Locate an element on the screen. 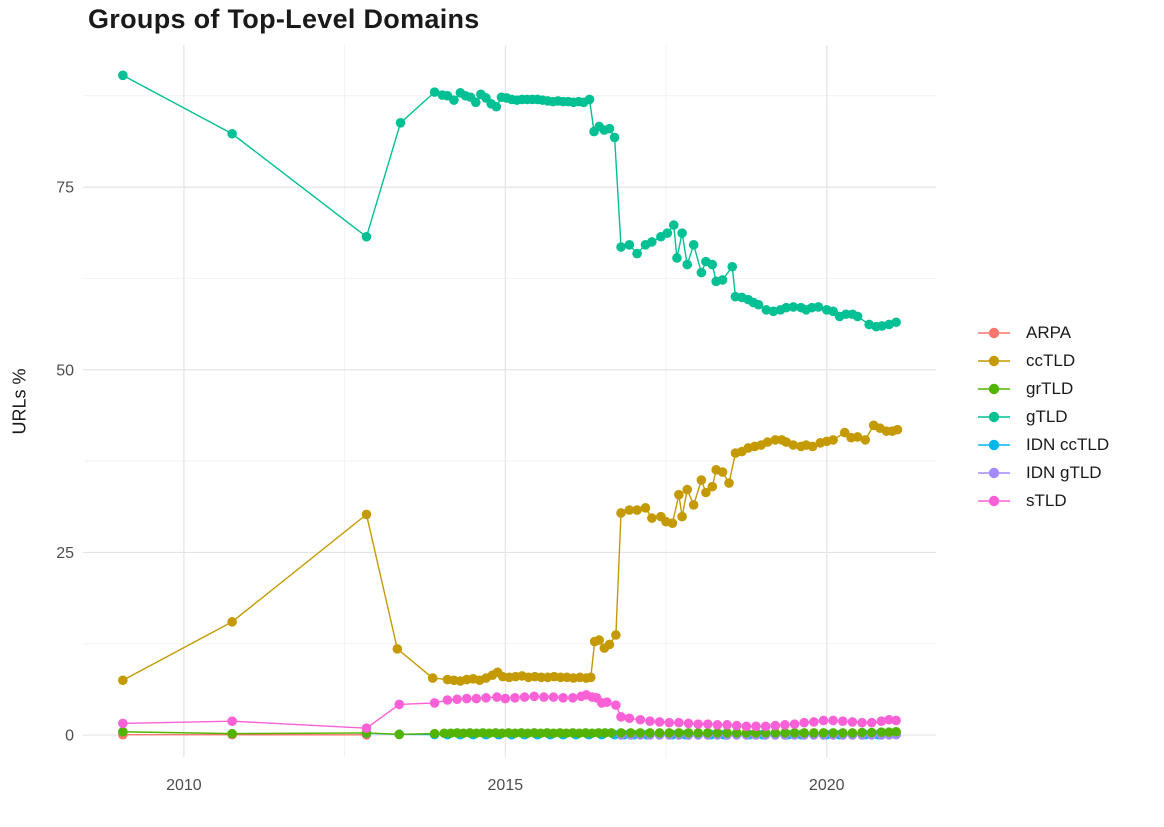 This screenshot has height=827, width=1164. x-tick-label: 2020 is located at coordinates (827, 785).